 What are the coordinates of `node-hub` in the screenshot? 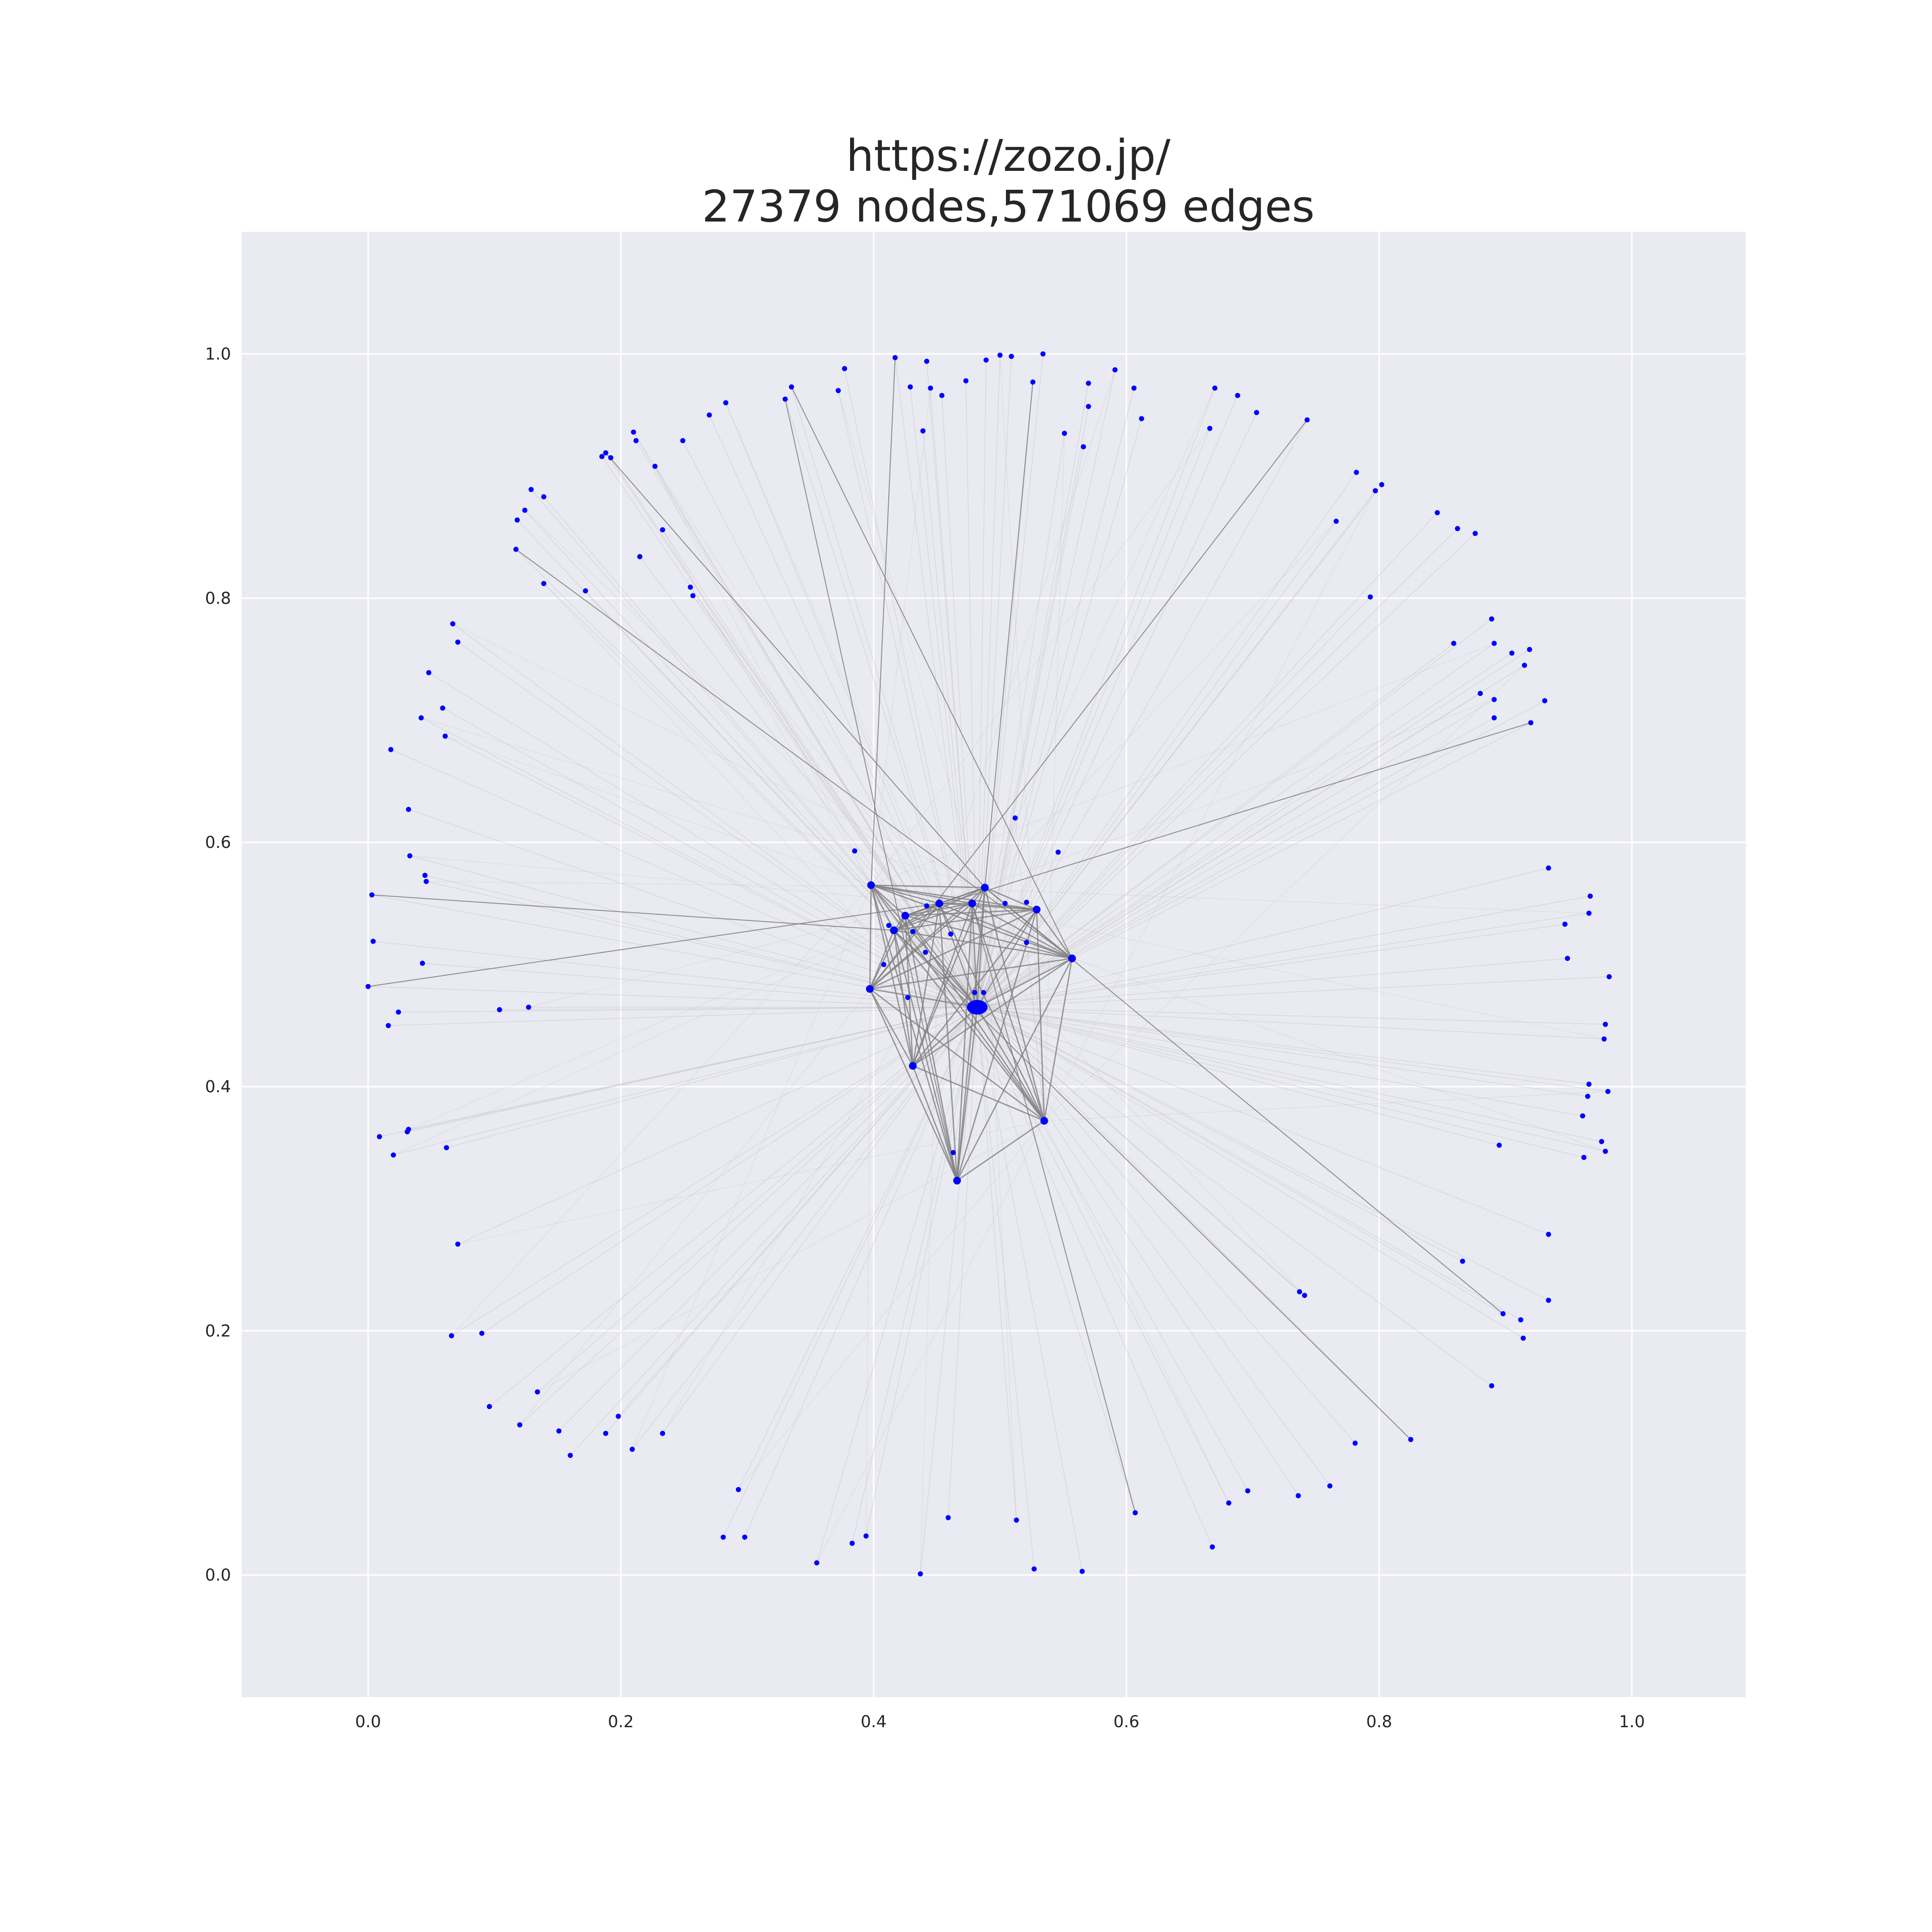 It's located at (1037, 910).